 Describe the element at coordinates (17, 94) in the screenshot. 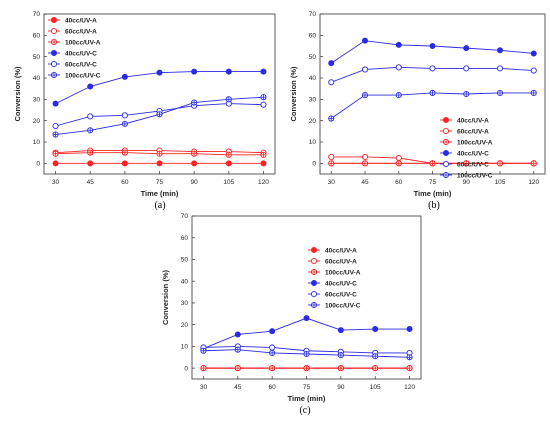

I see `y-axis-title: Conversion (%)` at that location.